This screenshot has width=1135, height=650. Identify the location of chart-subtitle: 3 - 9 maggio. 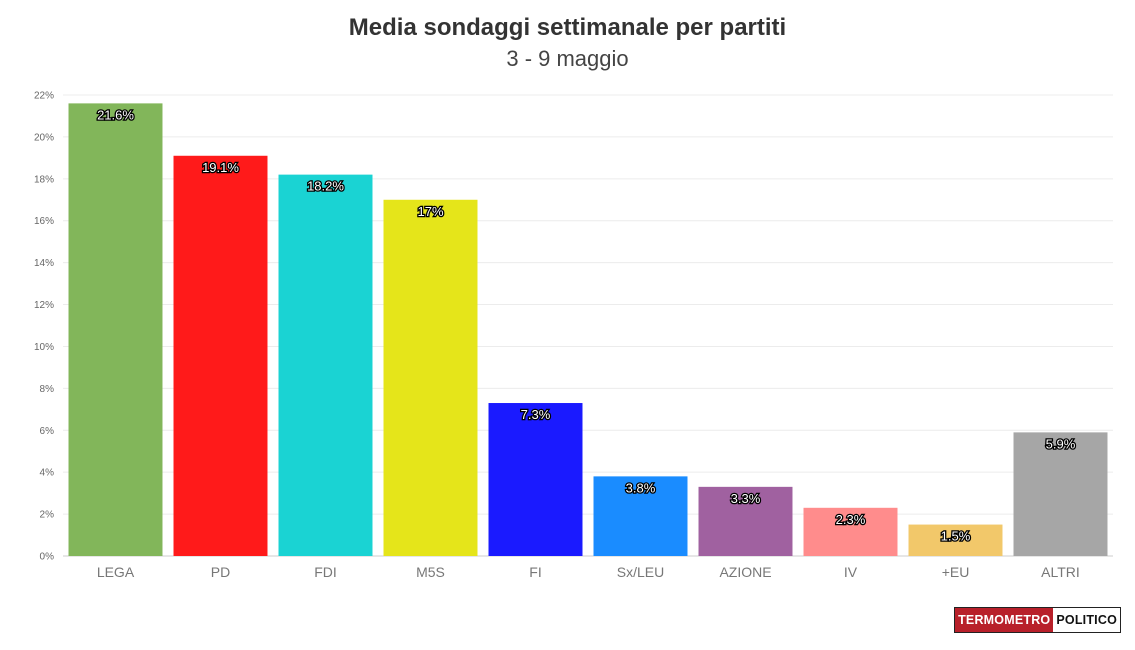
(567, 58).